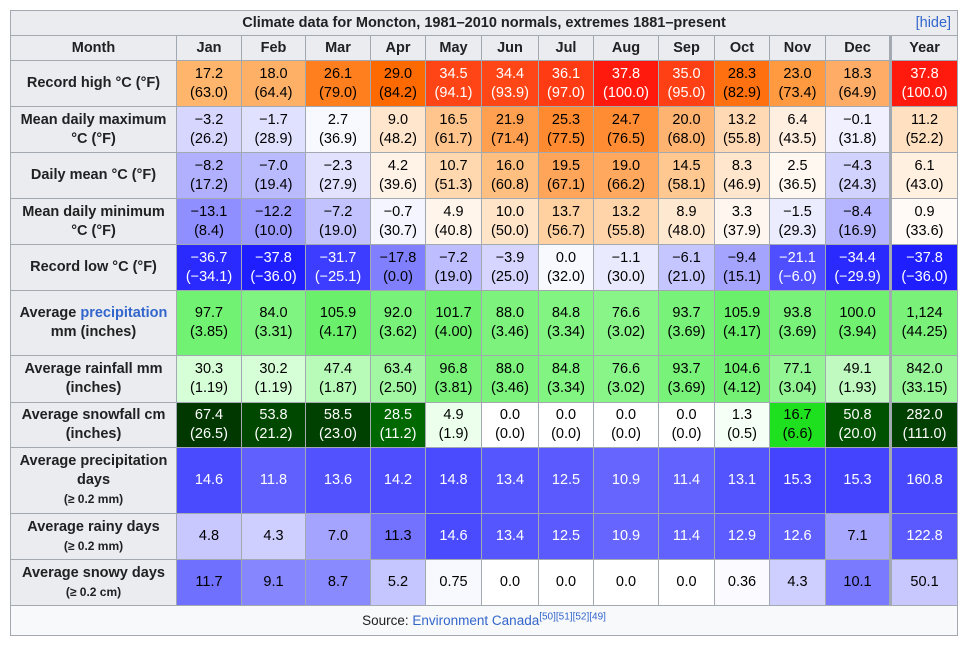 The height and width of the screenshot is (645, 966). I want to click on data-cell: 11.4, so click(686, 480).